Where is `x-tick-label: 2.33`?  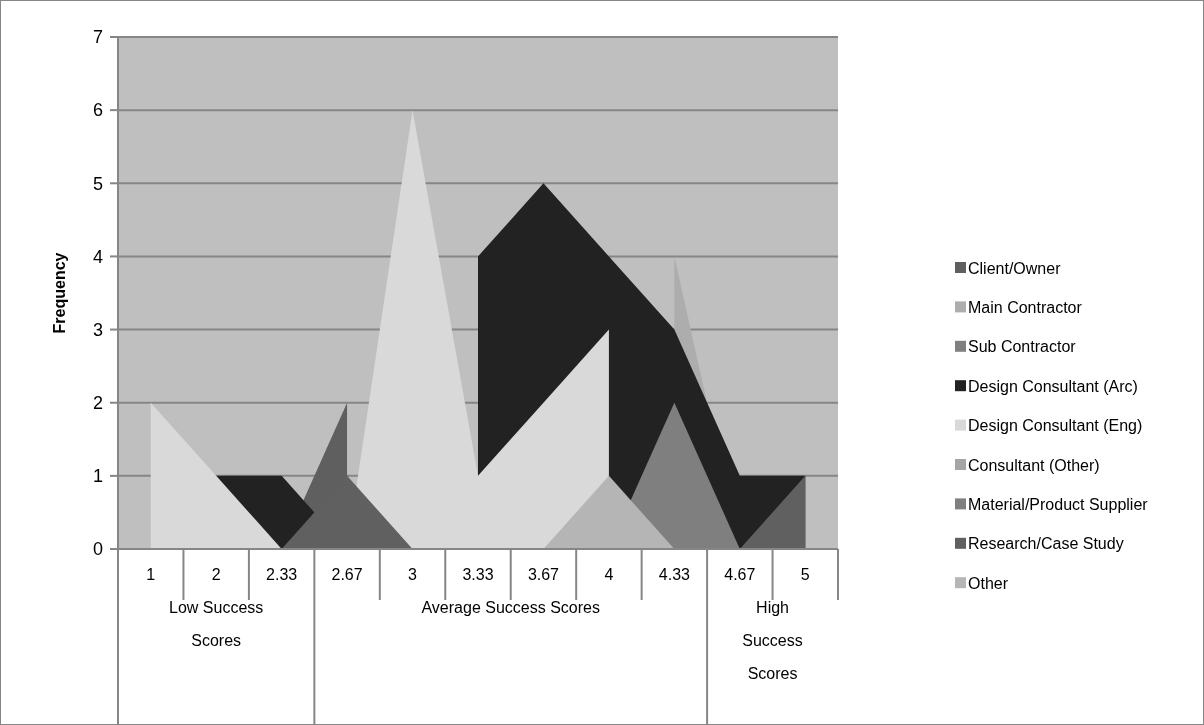
x-tick-label: 2.33 is located at coordinates (282, 574).